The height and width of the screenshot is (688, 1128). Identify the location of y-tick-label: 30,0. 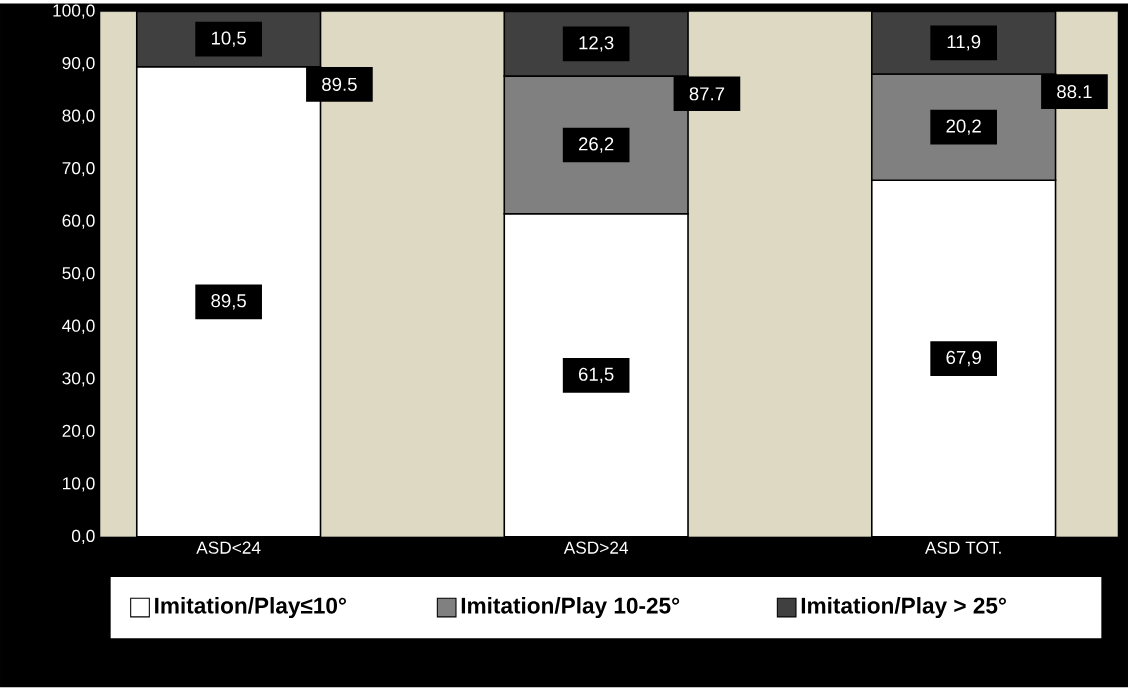
(78, 379).